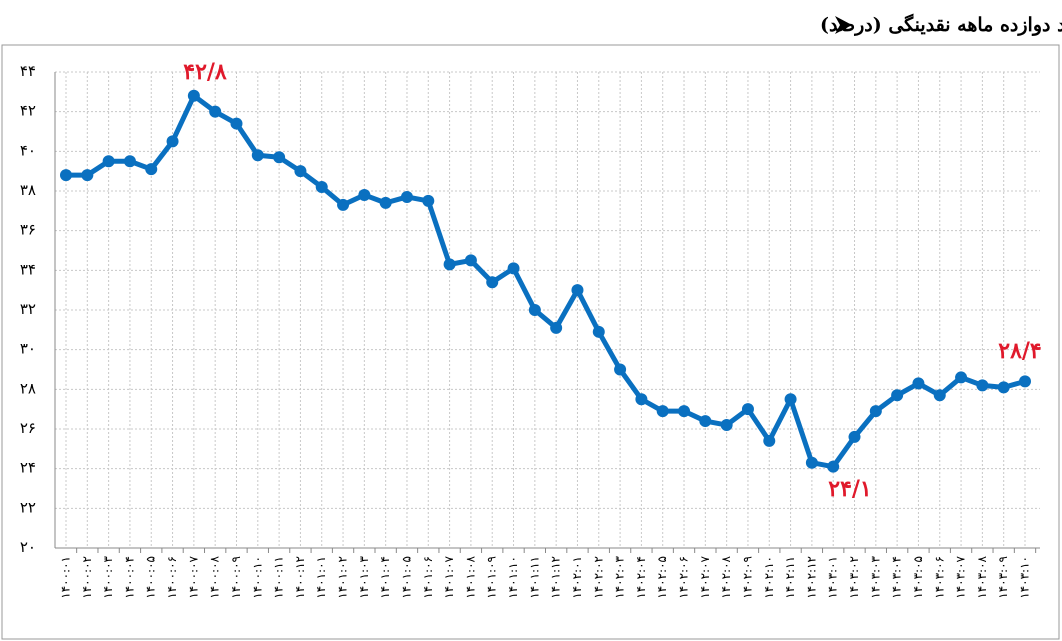 The image size is (1062, 641). What do you see at coordinates (236, 577) in the screenshot?
I see `x-tick-label: ۱۴۰۰:۰۹` at bounding box center [236, 577].